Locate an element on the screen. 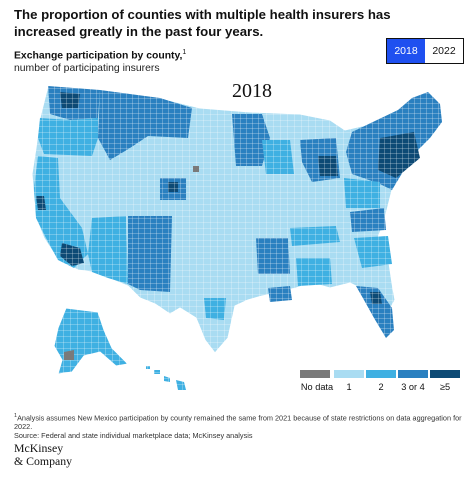 This screenshot has height=477, width=474. region-michigan-dark is located at coordinates (328, 166).